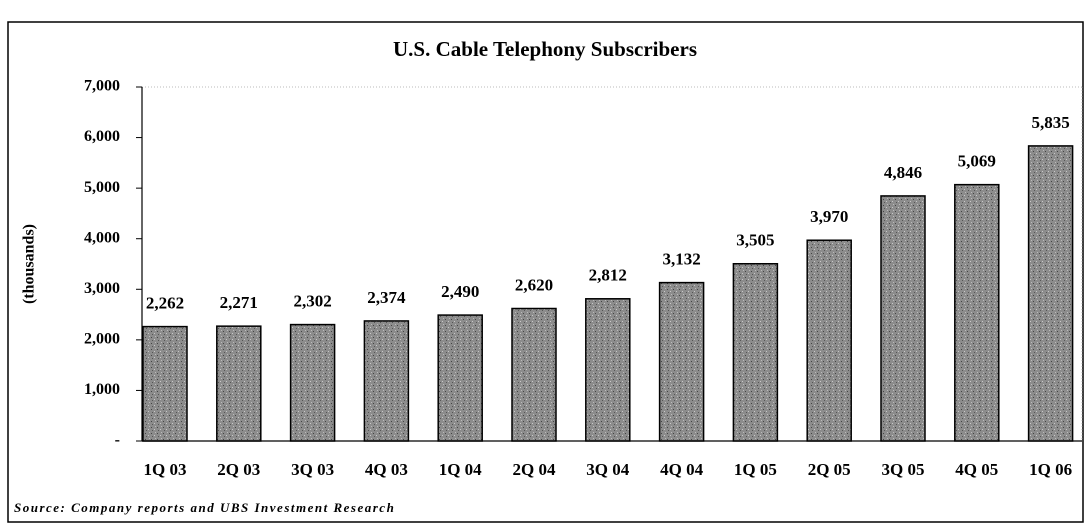 The width and height of the screenshot is (1091, 531). Describe the element at coordinates (976, 469) in the screenshot. I see `x-tick-label: 4Q 05` at that location.